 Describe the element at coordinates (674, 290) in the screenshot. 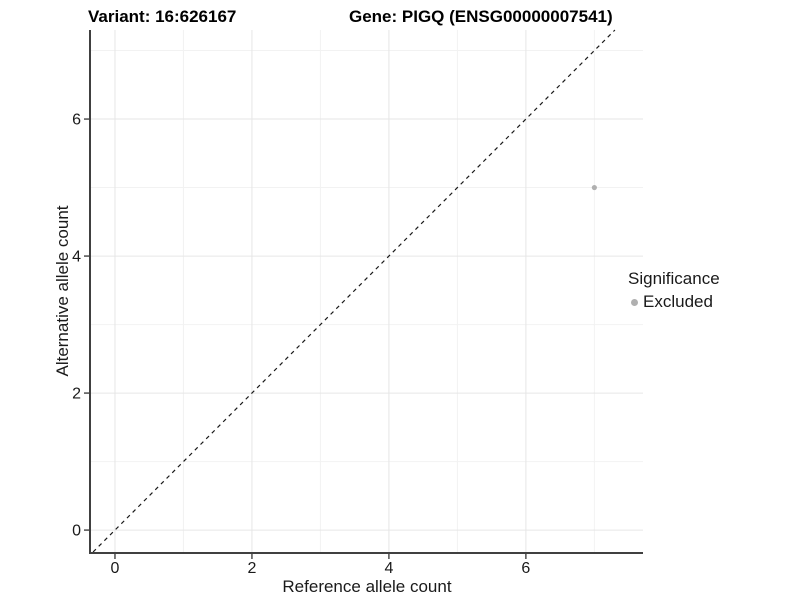

I see `legend: Significance Excluded` at that location.